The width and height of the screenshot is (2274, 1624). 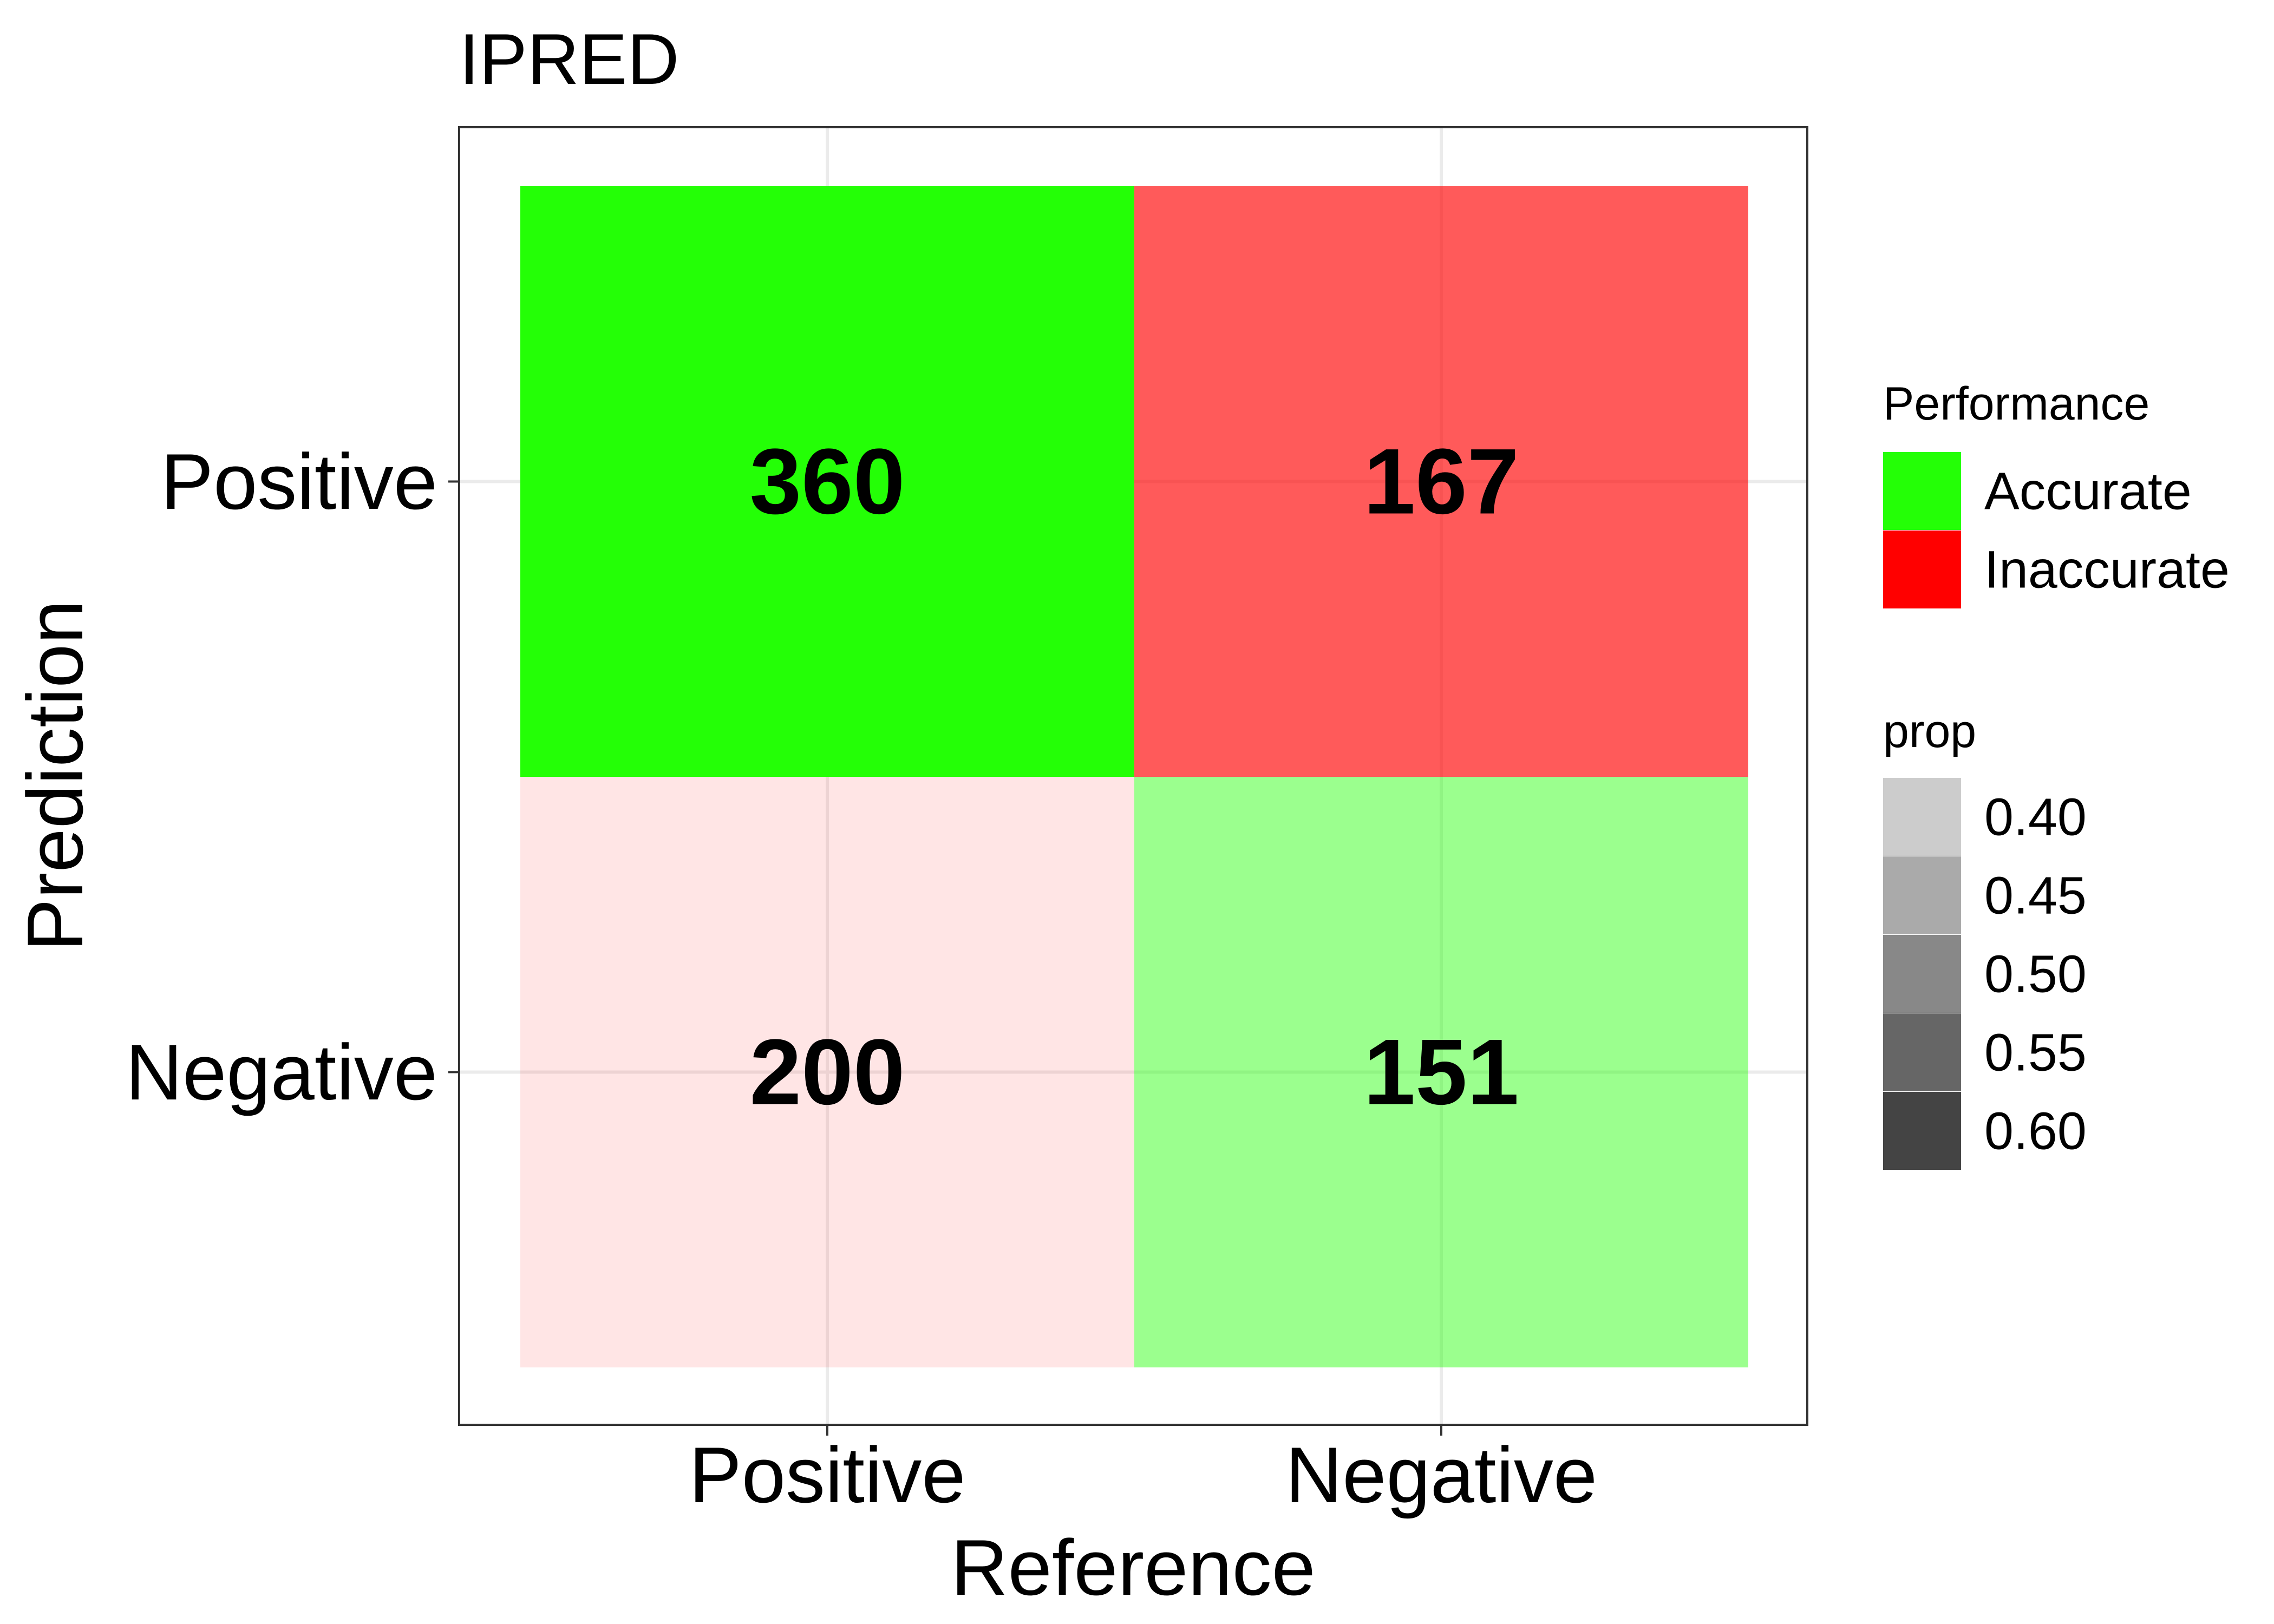 What do you see at coordinates (569, 60) in the screenshot?
I see `chart-title: IPRED` at bounding box center [569, 60].